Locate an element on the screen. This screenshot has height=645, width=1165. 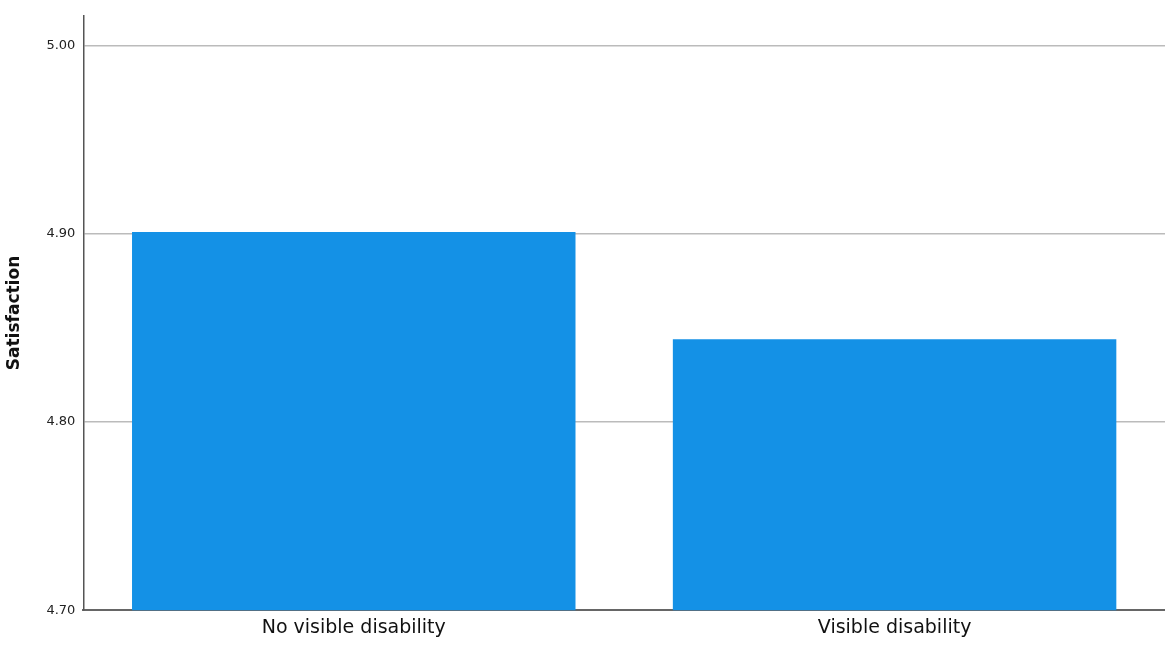
y-tick-label: 4.90 is located at coordinates (61, 233).